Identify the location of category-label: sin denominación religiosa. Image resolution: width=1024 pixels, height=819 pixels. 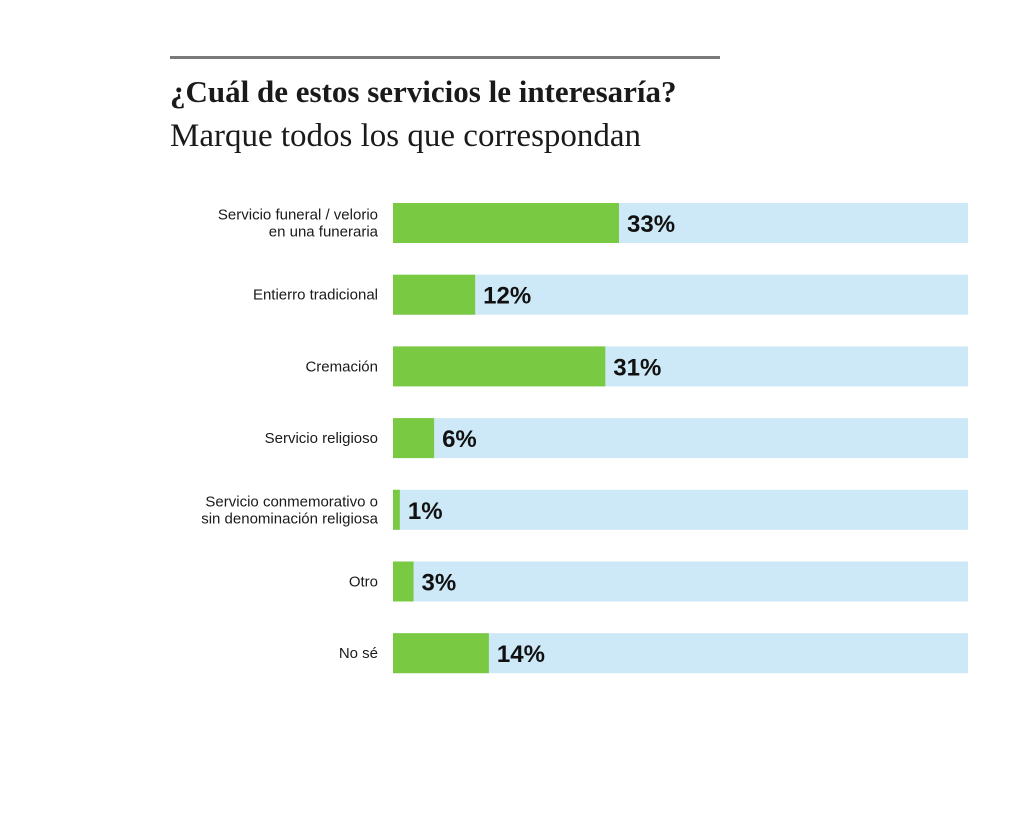
(289, 518).